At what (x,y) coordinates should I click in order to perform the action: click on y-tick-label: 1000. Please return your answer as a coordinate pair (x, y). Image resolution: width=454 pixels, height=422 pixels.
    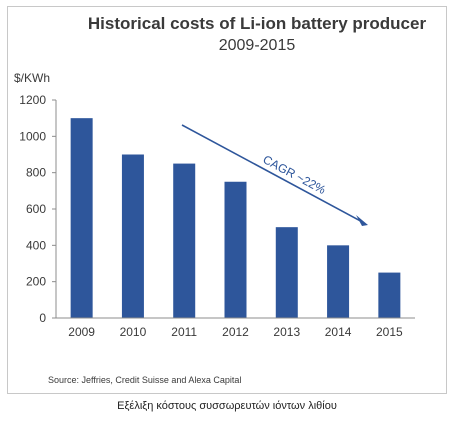
    Looking at the image, I should click on (32, 136).